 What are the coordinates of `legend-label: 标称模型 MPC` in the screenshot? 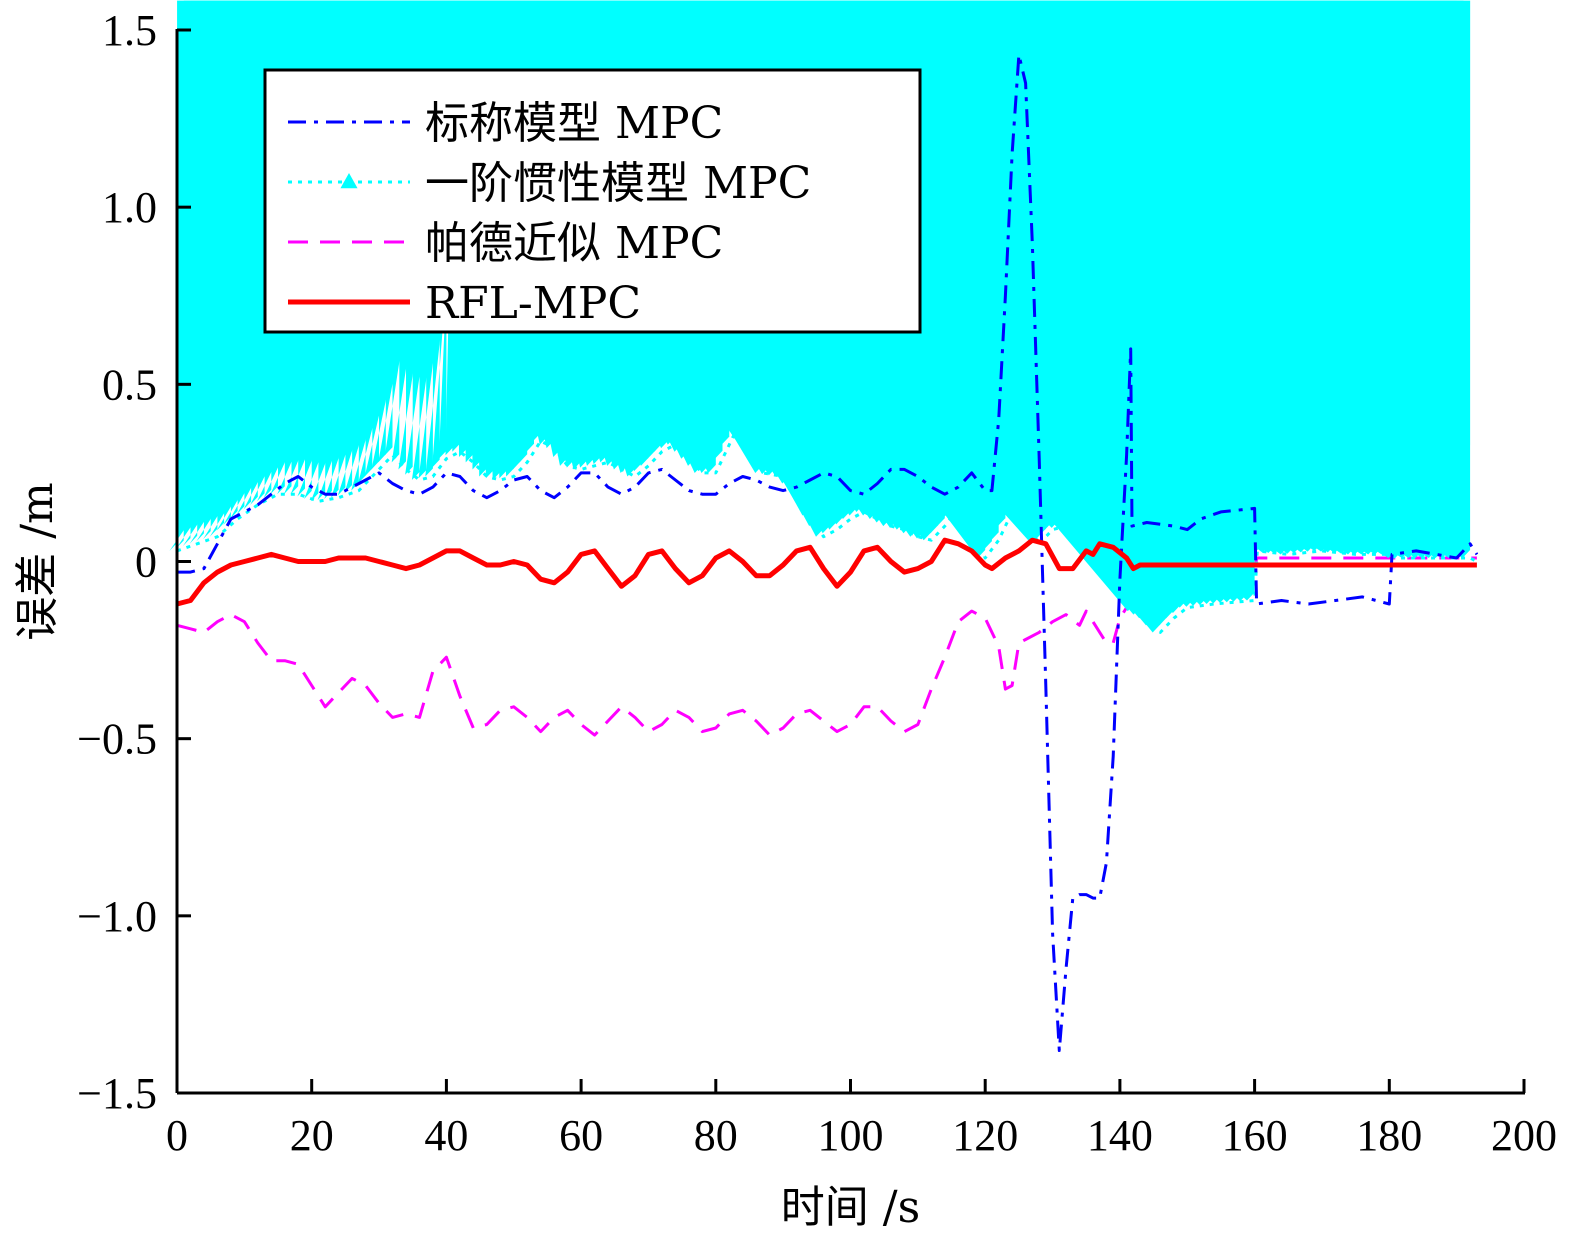 It's located at (574, 123).